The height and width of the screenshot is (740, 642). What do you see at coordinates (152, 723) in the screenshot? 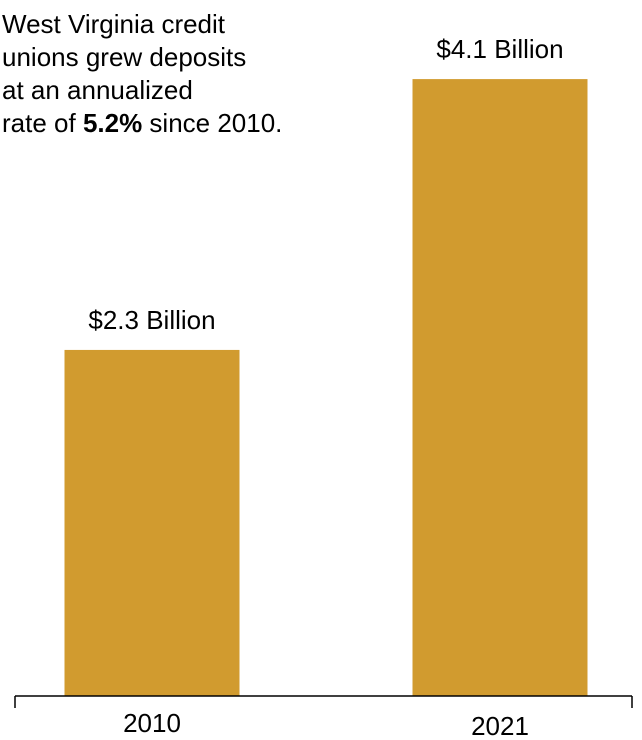
I see `x-tick-label-2010: 2010` at bounding box center [152, 723].